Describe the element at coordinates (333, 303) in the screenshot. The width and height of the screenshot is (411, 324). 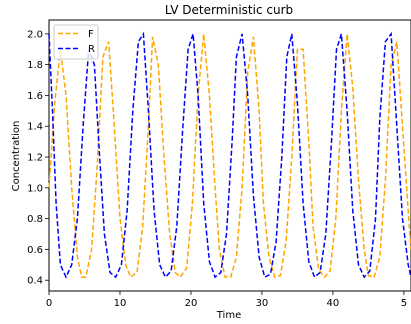
I see `x-tick-label: 40` at that location.